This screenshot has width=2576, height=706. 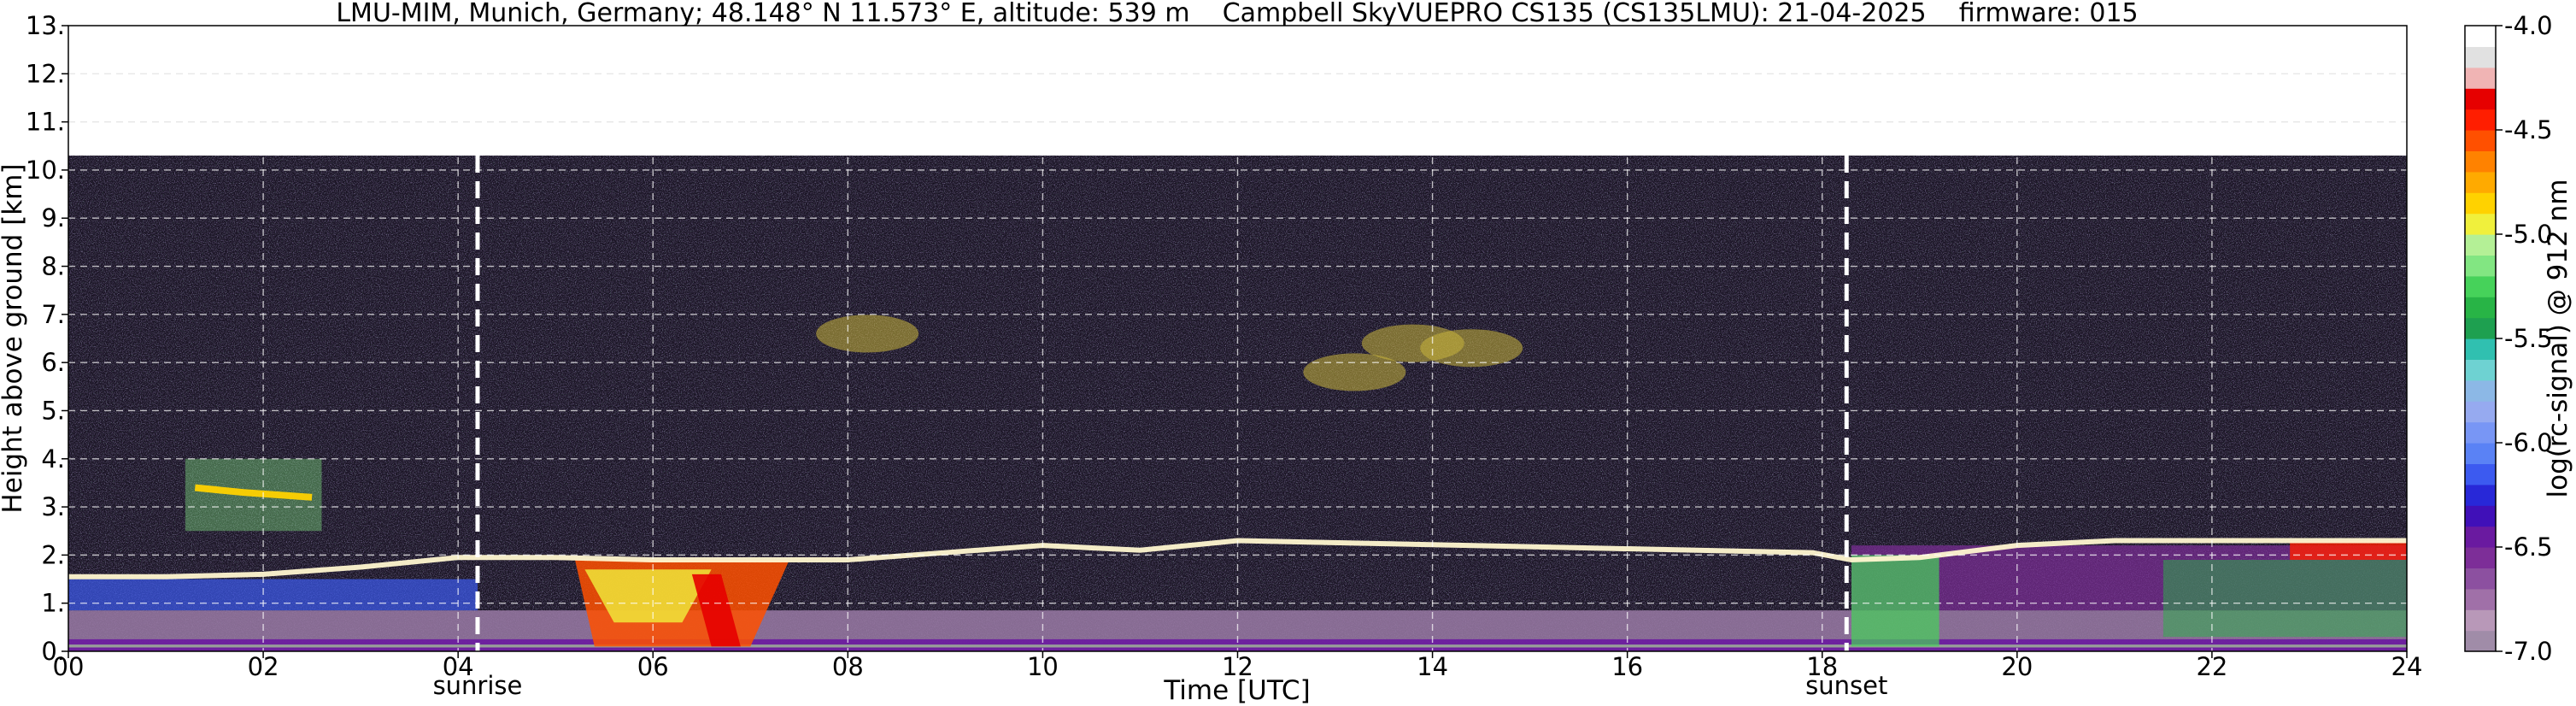 What do you see at coordinates (2528, 129) in the screenshot?
I see `colorbar-tick-label: -4.5` at bounding box center [2528, 129].